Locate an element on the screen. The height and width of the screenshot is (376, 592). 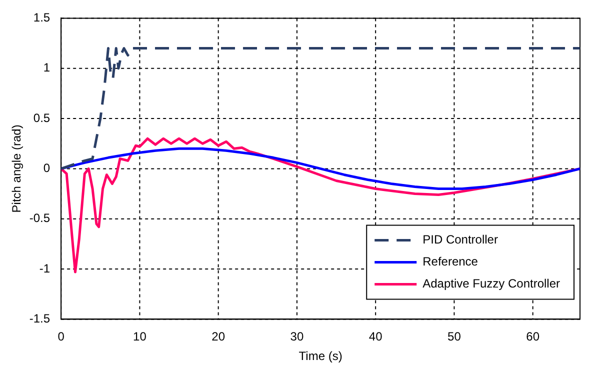
y-tick-label: 1.5 is located at coordinates (41, 17).